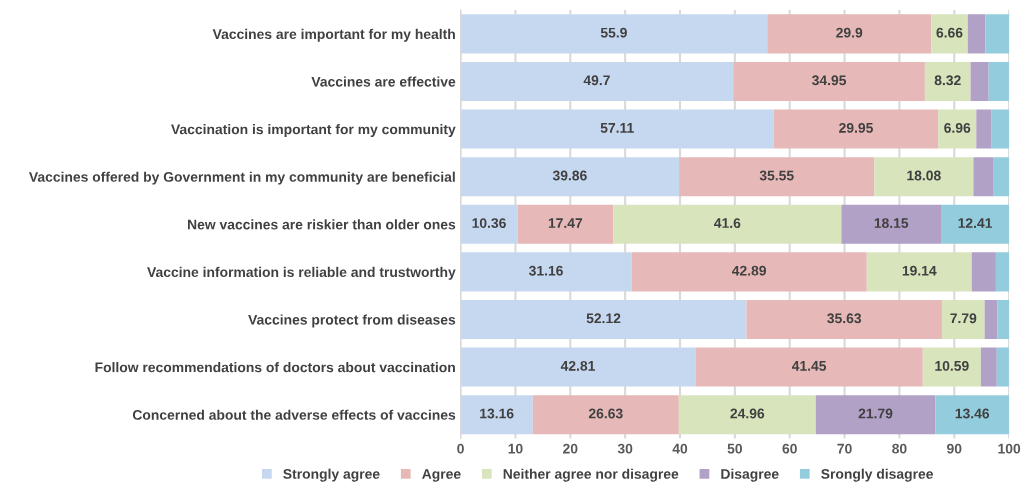 This screenshot has width=1035, height=504. Describe the element at coordinates (322, 224) in the screenshot. I see `y-tick-label: New vaccines are riskier than older ones` at that location.